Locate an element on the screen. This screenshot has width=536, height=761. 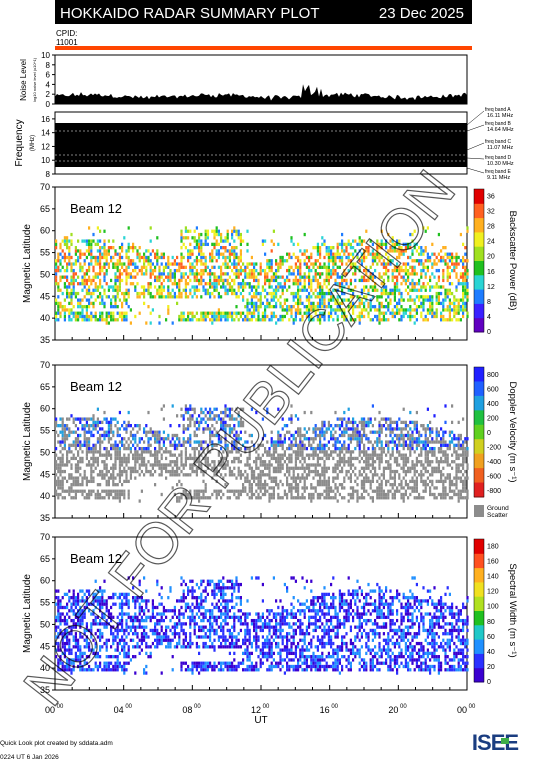
frequency-ytick-label: 14 is located at coordinates (45, 133).